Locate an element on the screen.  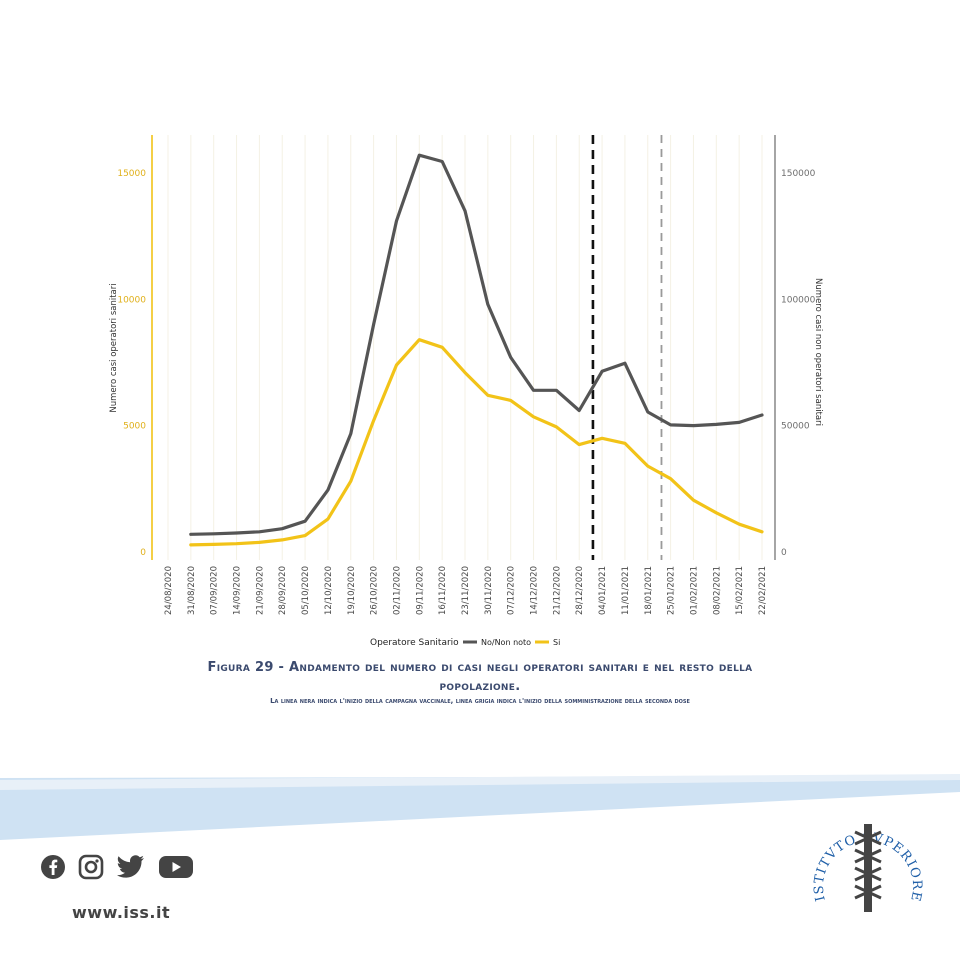
x-tick-label: 04/01/2021 is located at coordinates (603, 590).